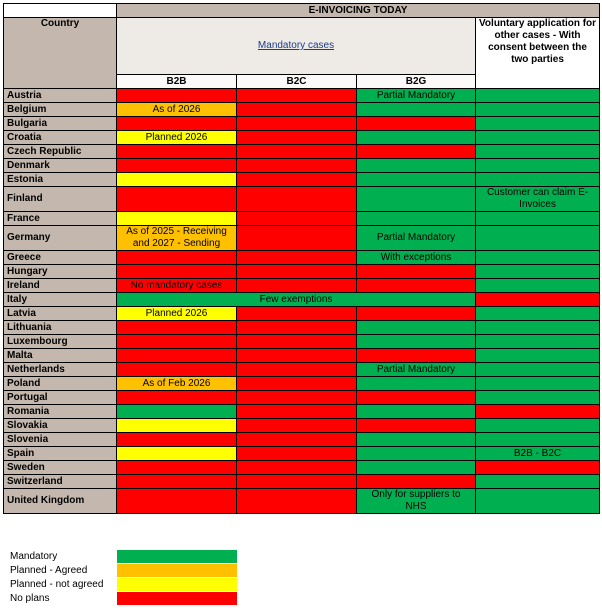 This screenshot has width=602, height=610. I want to click on country-row: France, so click(302, 218).